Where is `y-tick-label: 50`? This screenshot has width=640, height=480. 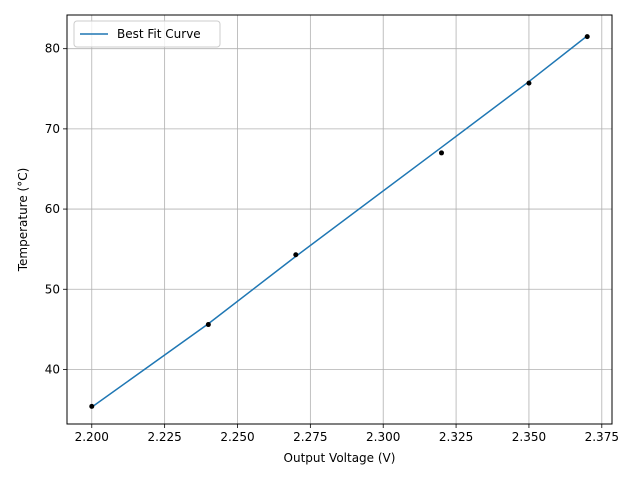
y-tick-label: 50 is located at coordinates (52, 289).